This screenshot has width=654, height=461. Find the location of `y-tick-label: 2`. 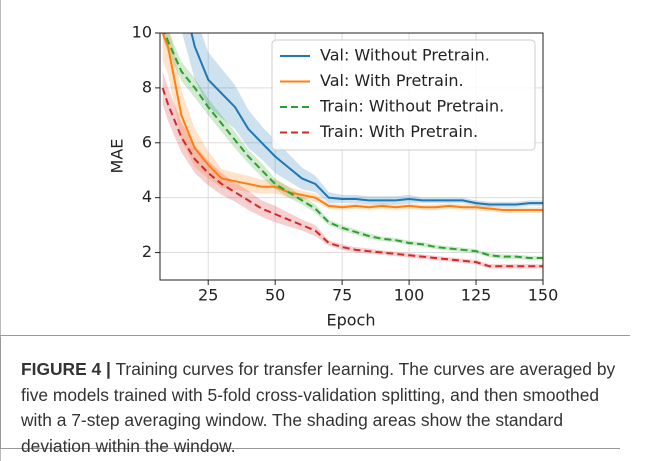

y-tick-label: 2 is located at coordinates (147, 251).